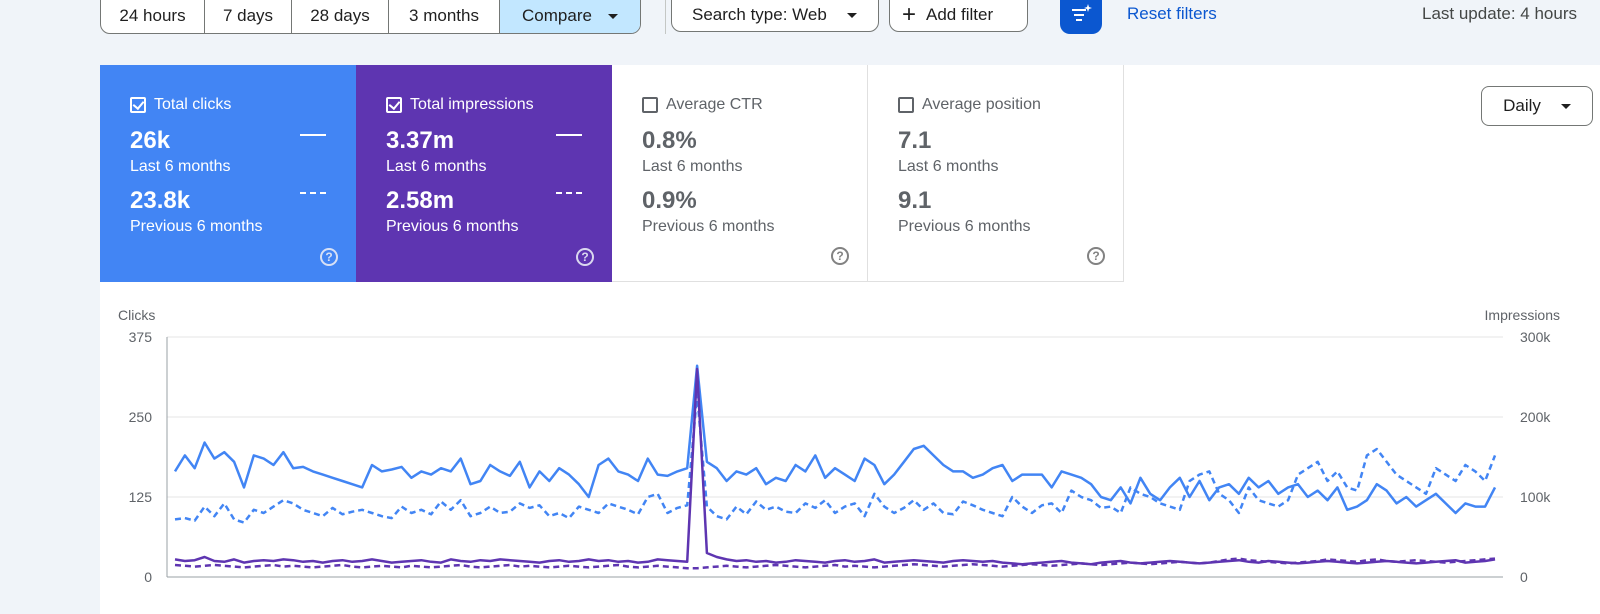  What do you see at coordinates (981, 104) in the screenshot?
I see `metric-label: Average position` at bounding box center [981, 104].